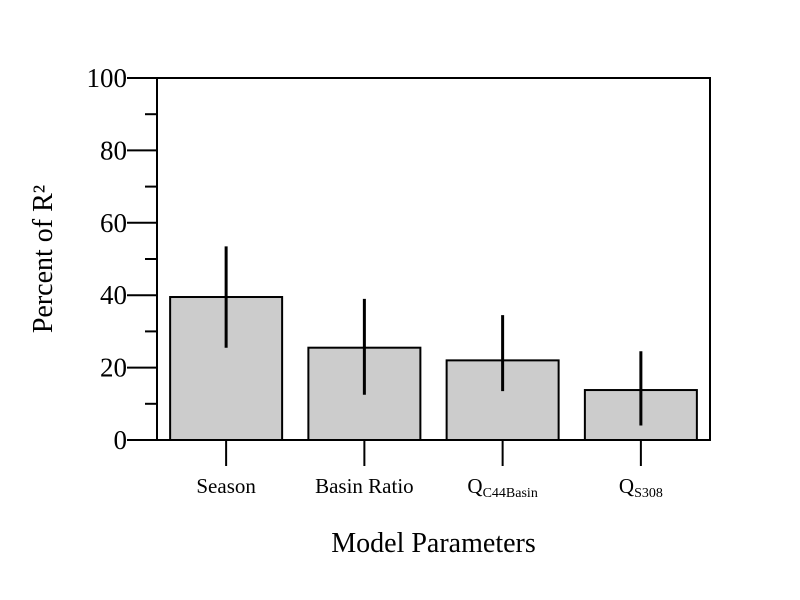  I want to click on x-tick-label: Season, so click(226, 486).